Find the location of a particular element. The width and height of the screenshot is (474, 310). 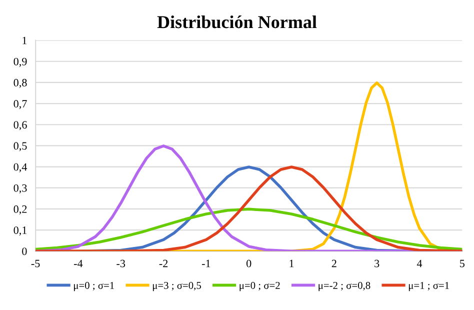

x-tick-label: 4 is located at coordinates (419, 264).